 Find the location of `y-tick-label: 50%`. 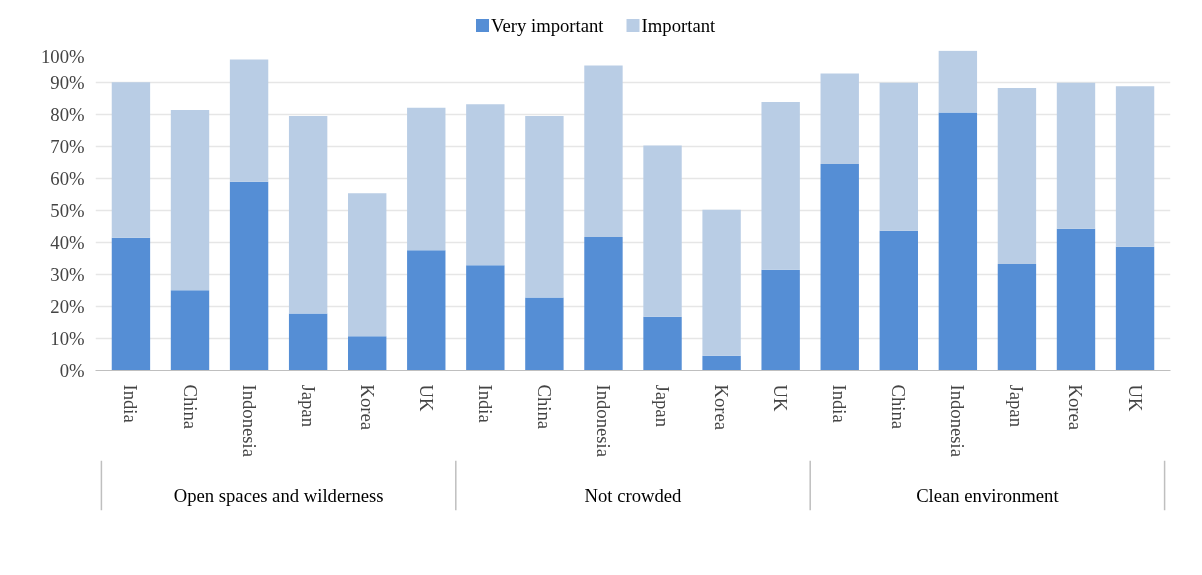

y-tick-label: 50% is located at coordinates (67, 210).